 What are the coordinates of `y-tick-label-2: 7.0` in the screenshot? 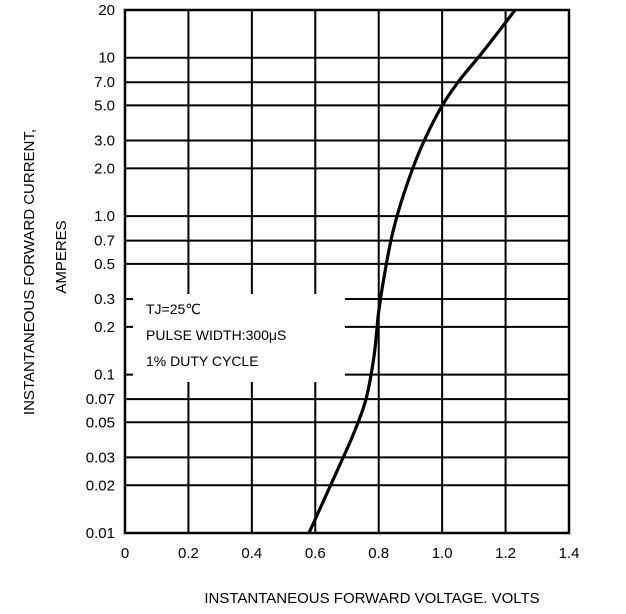 It's located at (104, 82).